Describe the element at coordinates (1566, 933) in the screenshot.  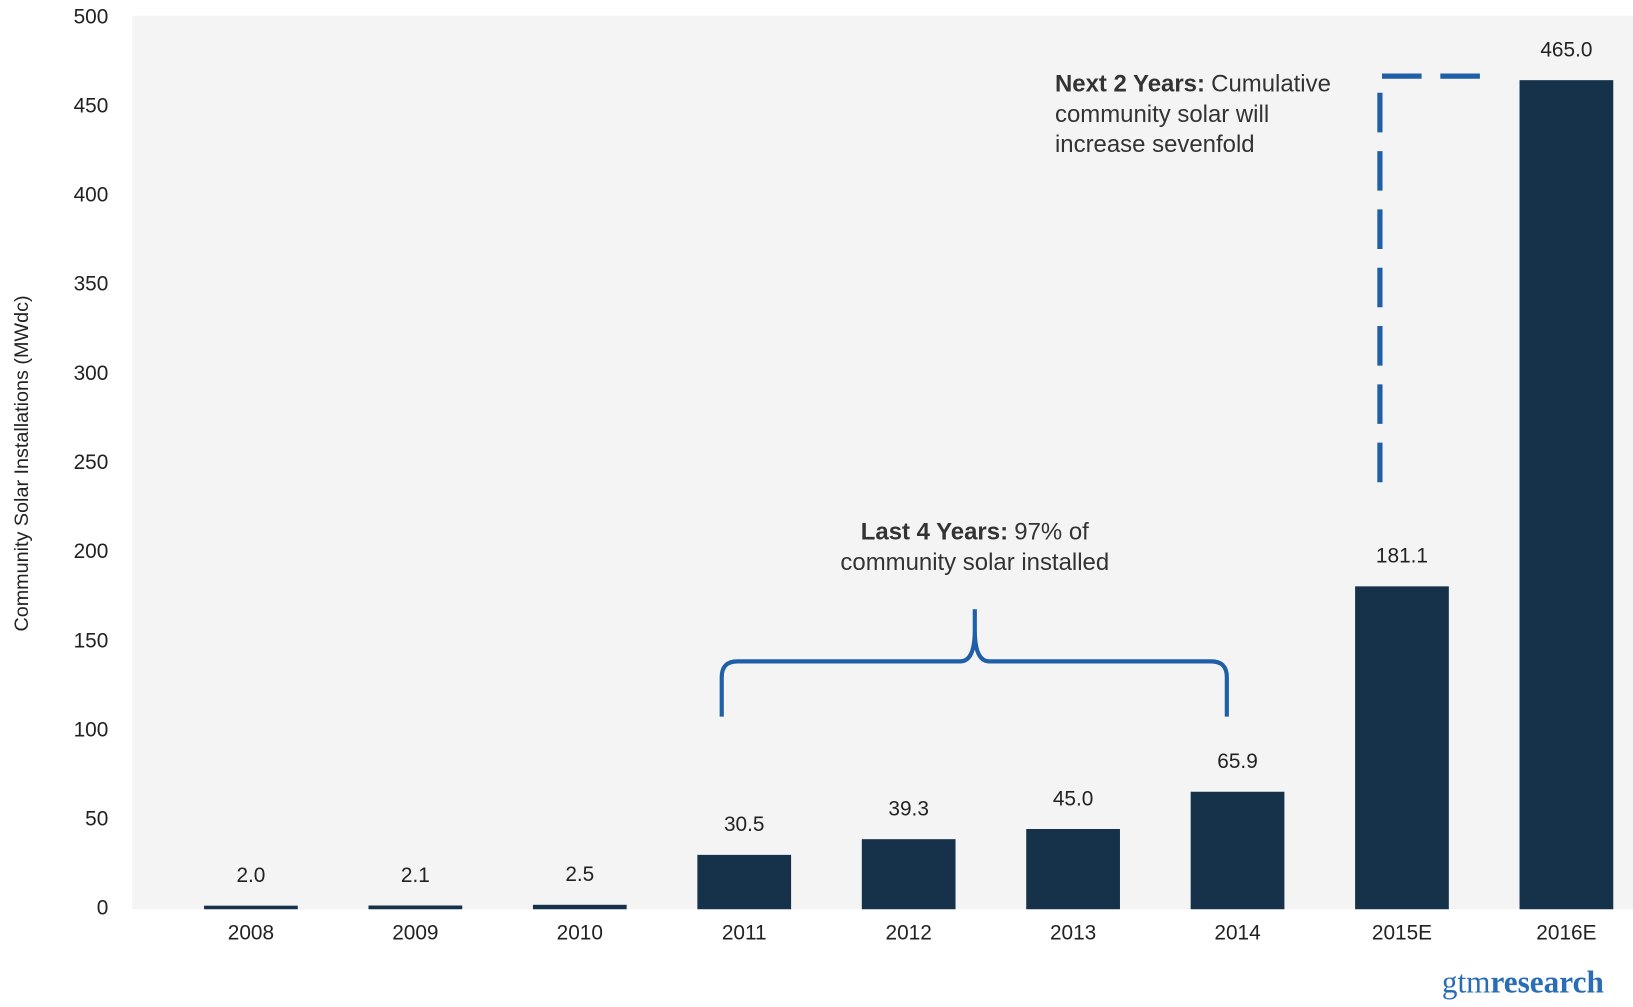
I see `x-tick-label: 2016E` at that location.